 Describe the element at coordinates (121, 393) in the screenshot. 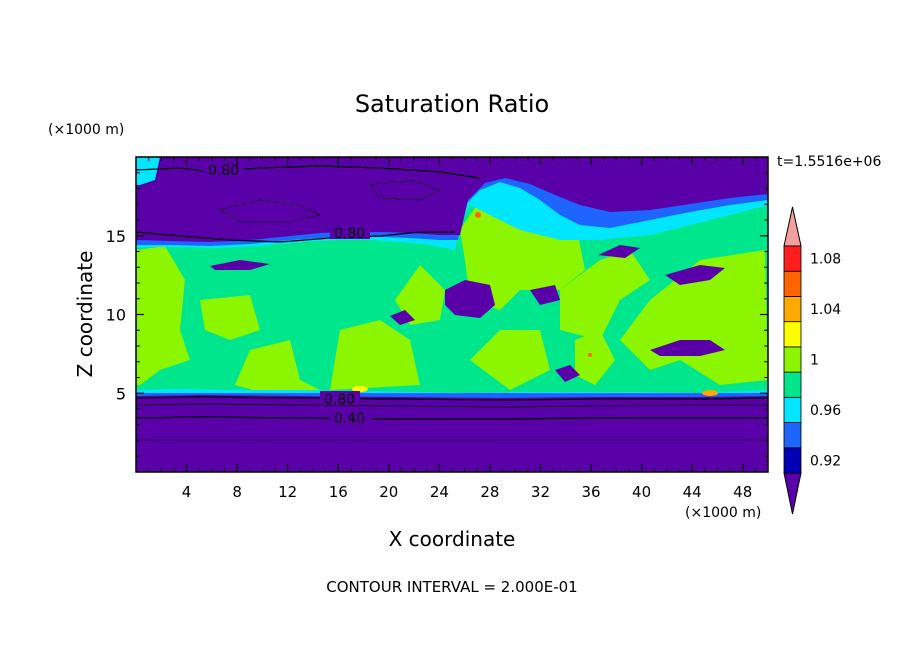

I see `y-tick-label: 5` at that location.